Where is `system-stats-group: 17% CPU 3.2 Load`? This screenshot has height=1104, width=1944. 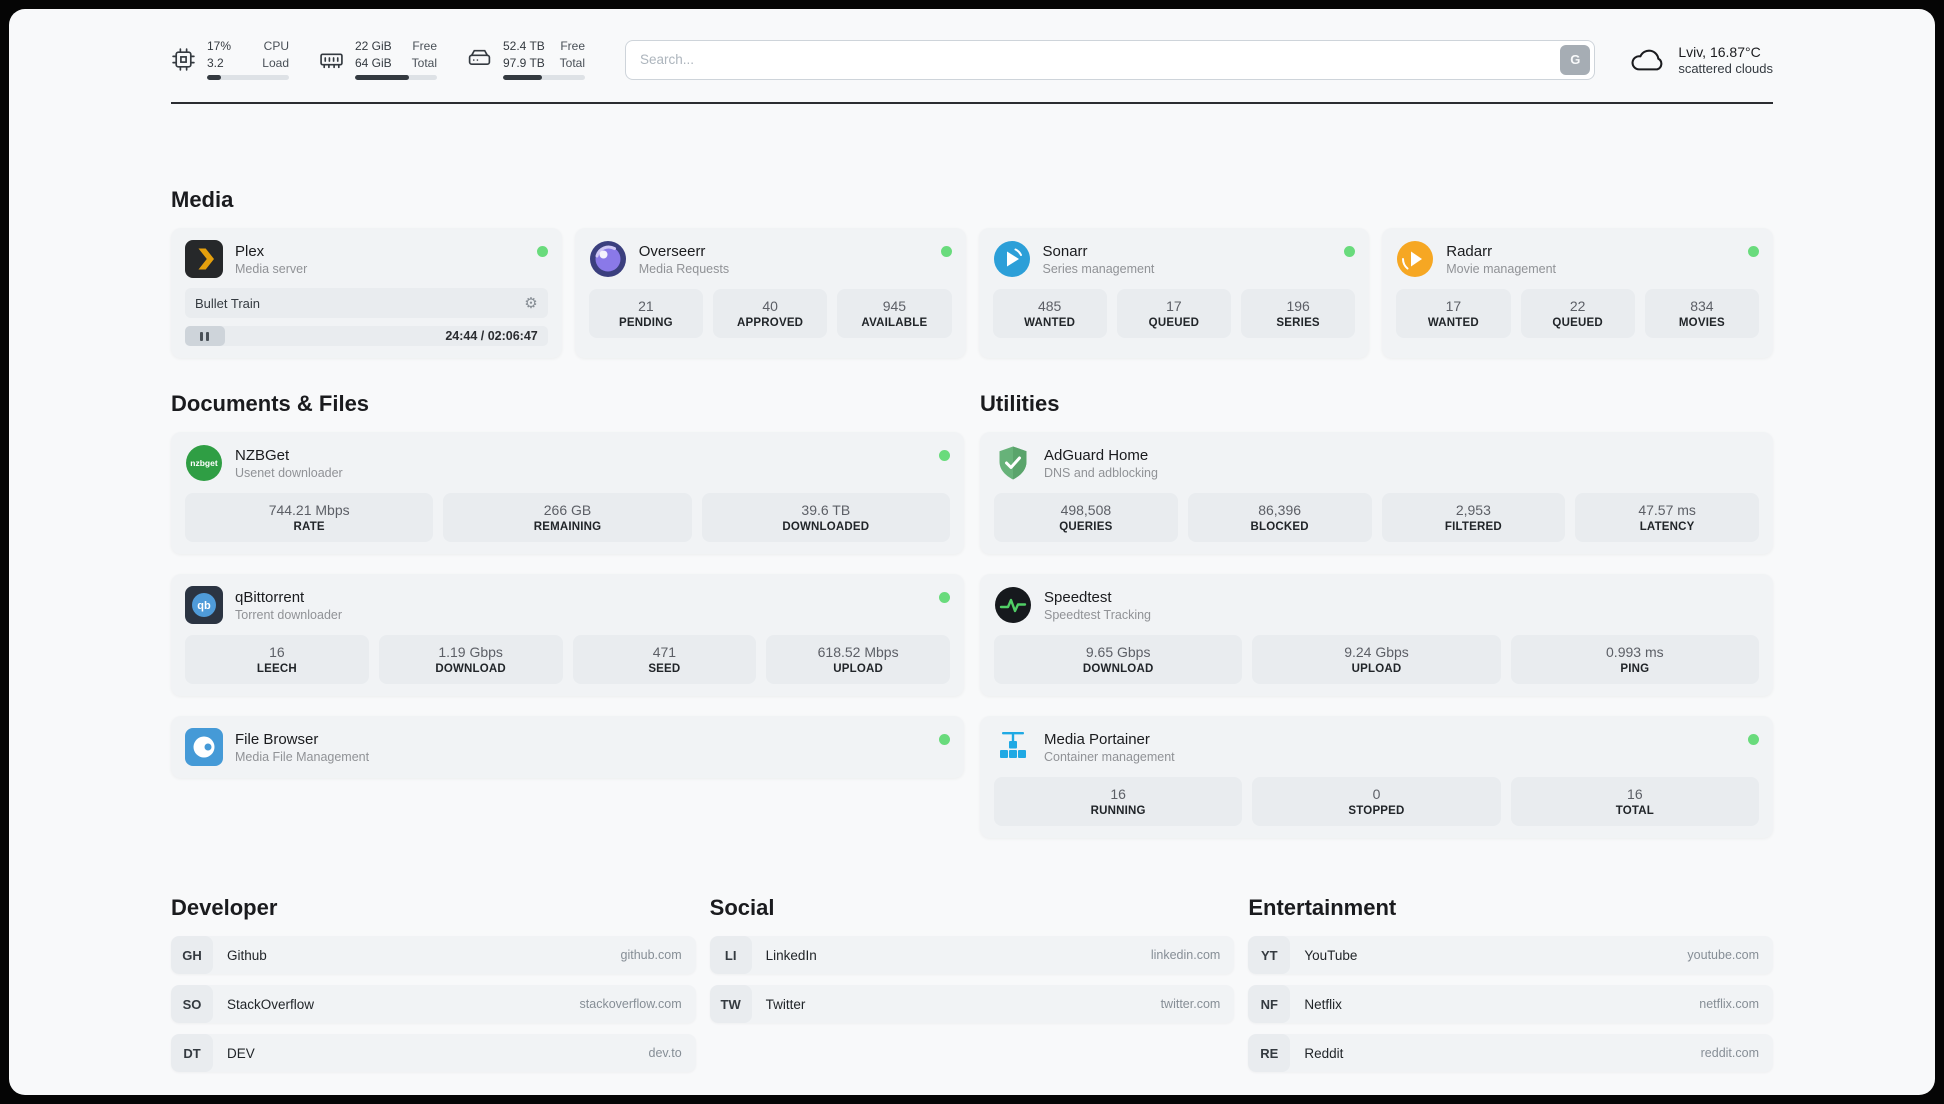
system-stats-group: 17% CPU 3.2 Load is located at coordinates (378, 60).